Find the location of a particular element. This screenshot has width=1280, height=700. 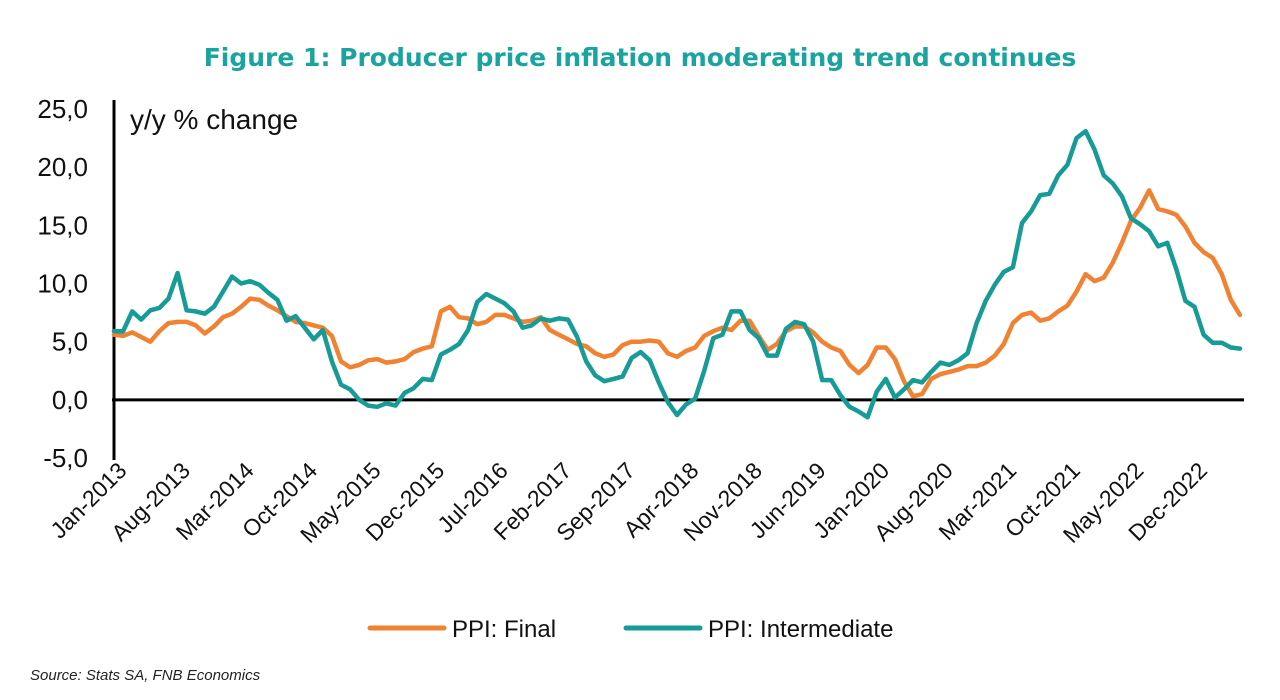

y-tick-label: 15,0 is located at coordinates (62, 225).